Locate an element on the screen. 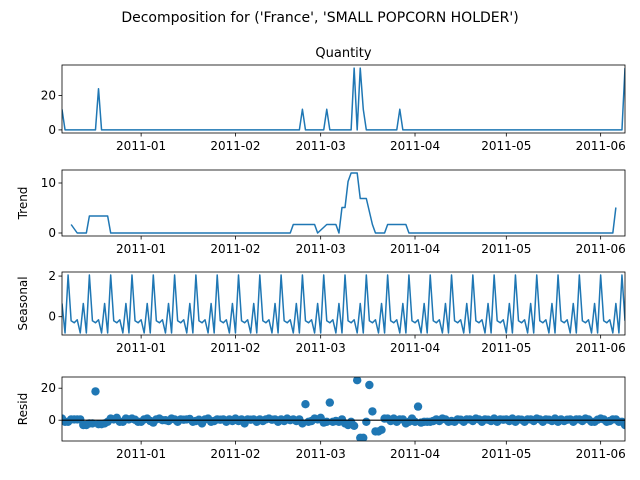 The height and width of the screenshot is (480, 640). y-axis-label: Resid is located at coordinates (23, 409).